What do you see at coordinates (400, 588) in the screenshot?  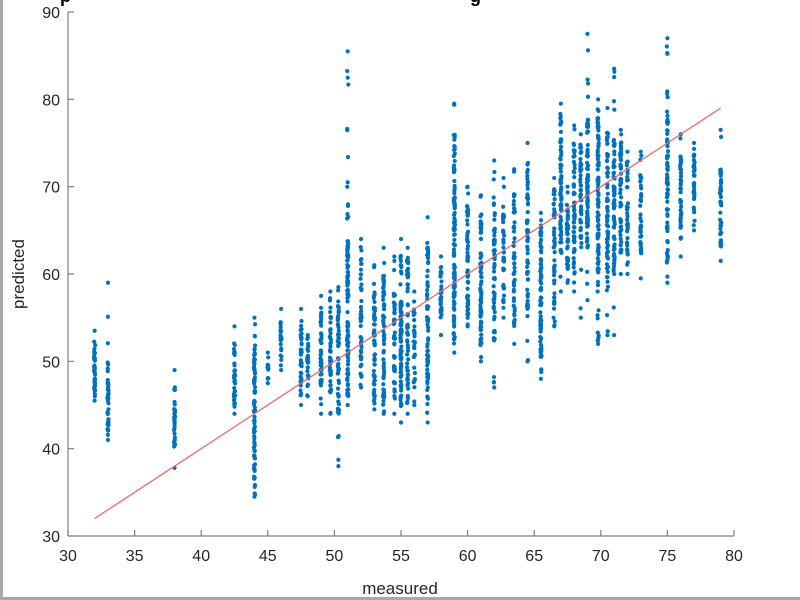 I see `x-axis-label: measured` at bounding box center [400, 588].